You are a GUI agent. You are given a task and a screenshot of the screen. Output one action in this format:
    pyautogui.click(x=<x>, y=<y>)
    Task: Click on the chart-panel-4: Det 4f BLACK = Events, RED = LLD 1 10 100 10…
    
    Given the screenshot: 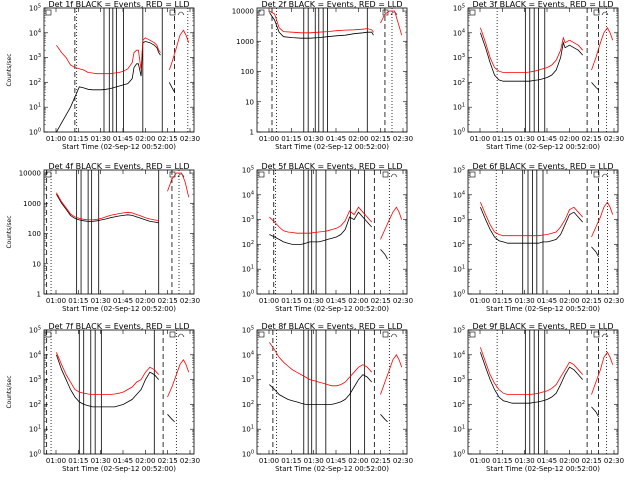 What is the action you would take?
    pyautogui.click(x=103, y=237)
    